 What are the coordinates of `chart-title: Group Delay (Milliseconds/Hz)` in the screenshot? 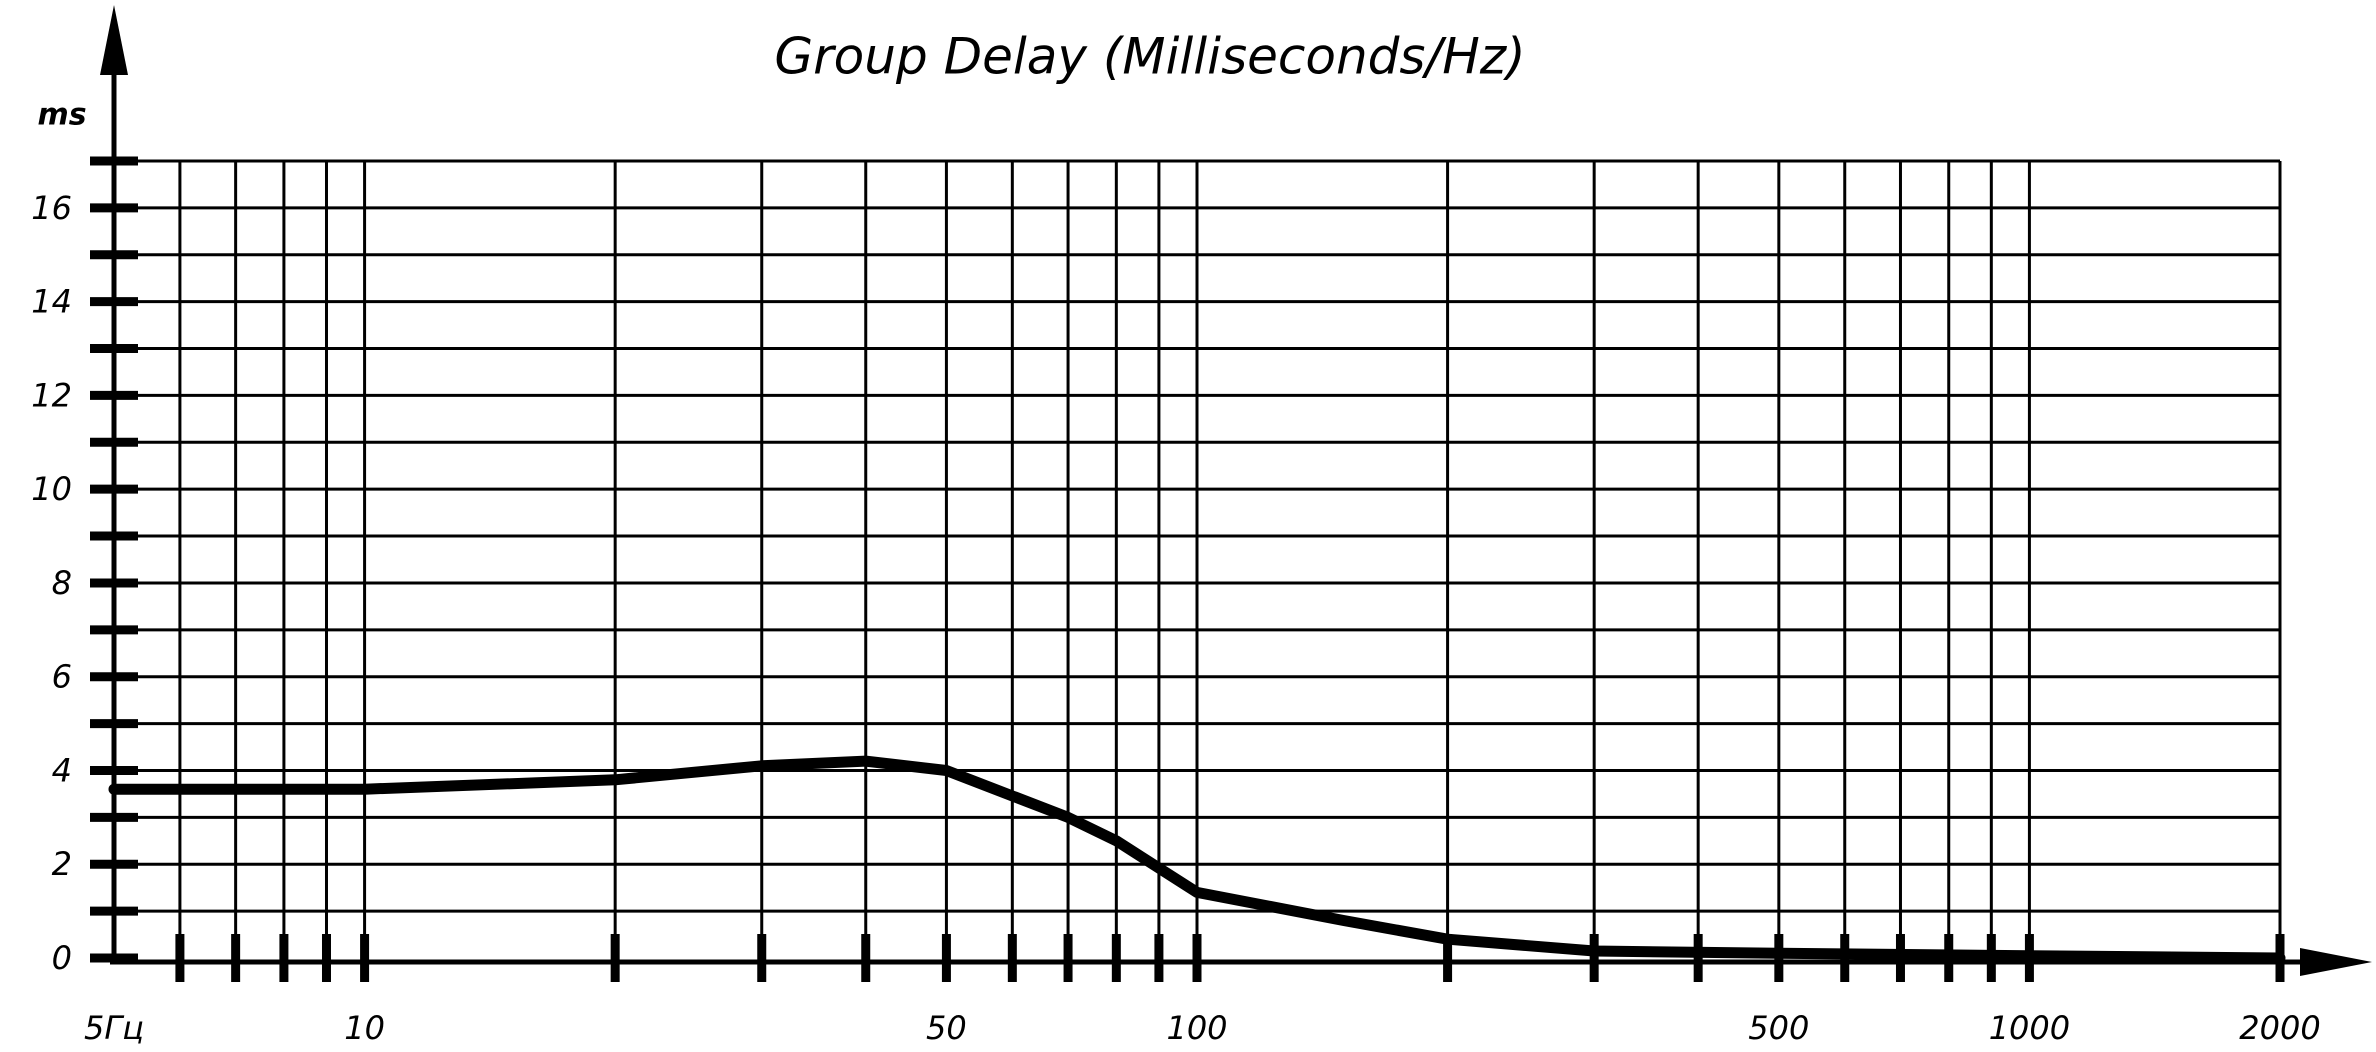 It's located at (1149, 57).